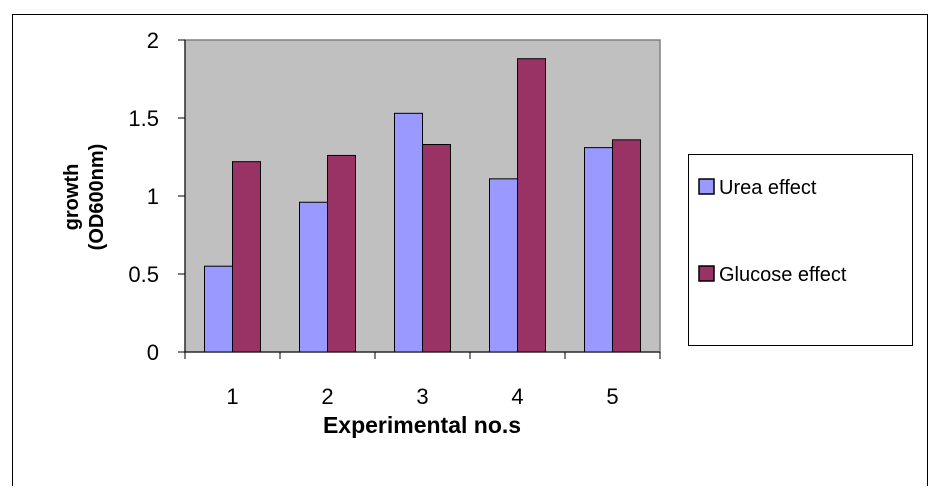 The height and width of the screenshot is (491, 930). What do you see at coordinates (153, 352) in the screenshot?
I see `y-tick-label: 0` at bounding box center [153, 352].